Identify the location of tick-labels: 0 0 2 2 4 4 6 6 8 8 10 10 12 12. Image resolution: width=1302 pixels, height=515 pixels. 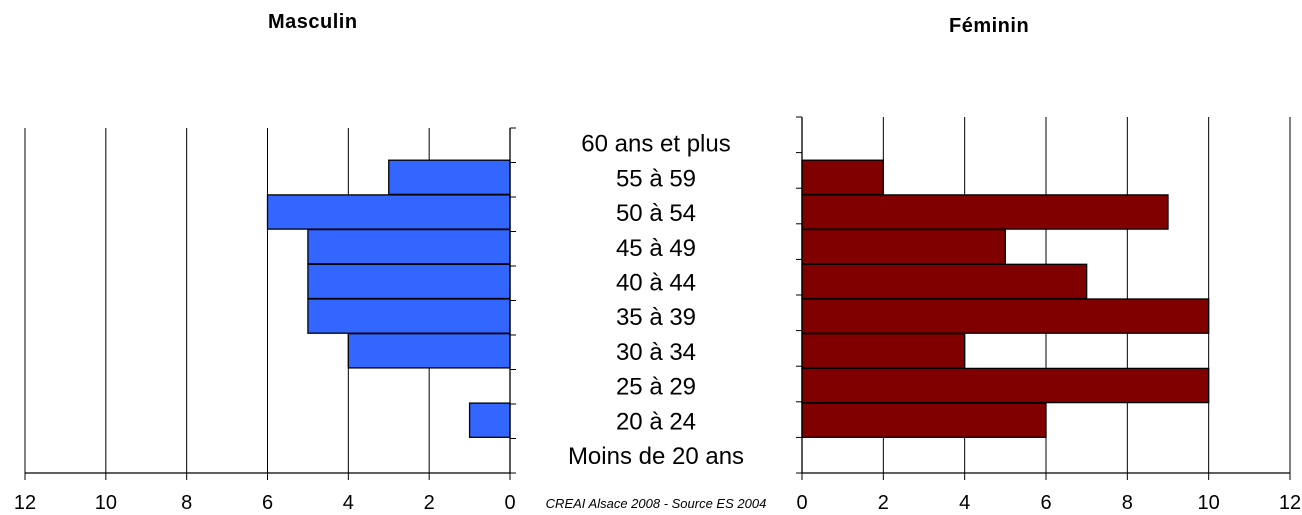
(657, 503).